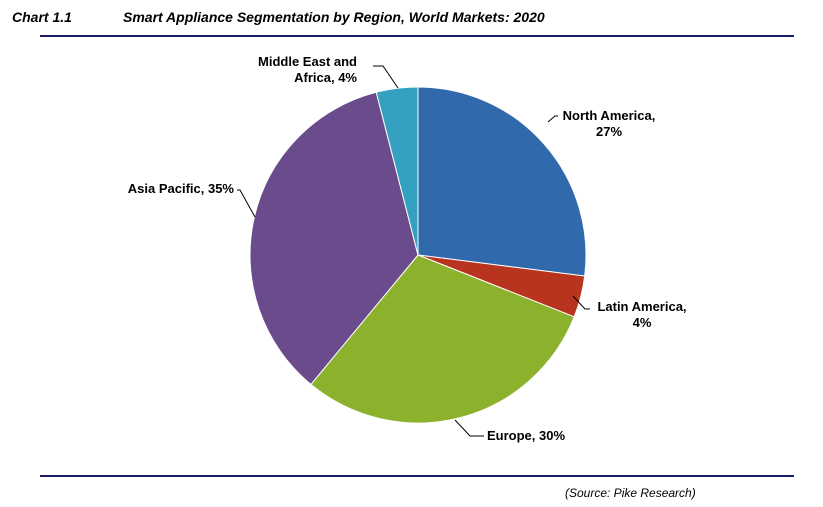 The width and height of the screenshot is (823, 507). I want to click on data-label: Europe, 30%, so click(526, 435).